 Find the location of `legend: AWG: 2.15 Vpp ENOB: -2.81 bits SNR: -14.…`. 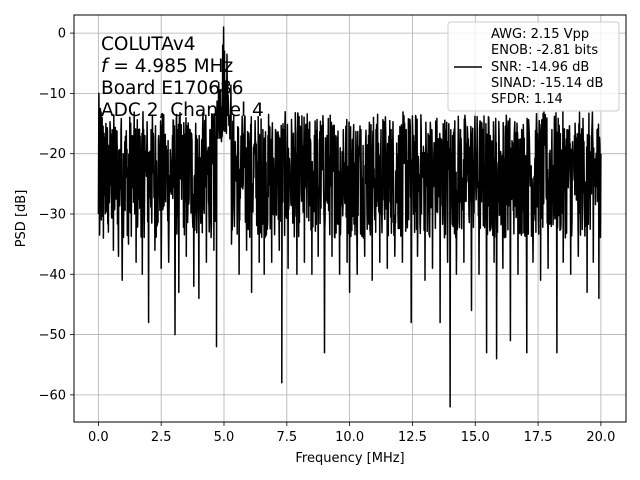

legend: AWG: 2.15 Vpp ENOB: -2.81 bits SNR: -14.… is located at coordinates (533, 66).